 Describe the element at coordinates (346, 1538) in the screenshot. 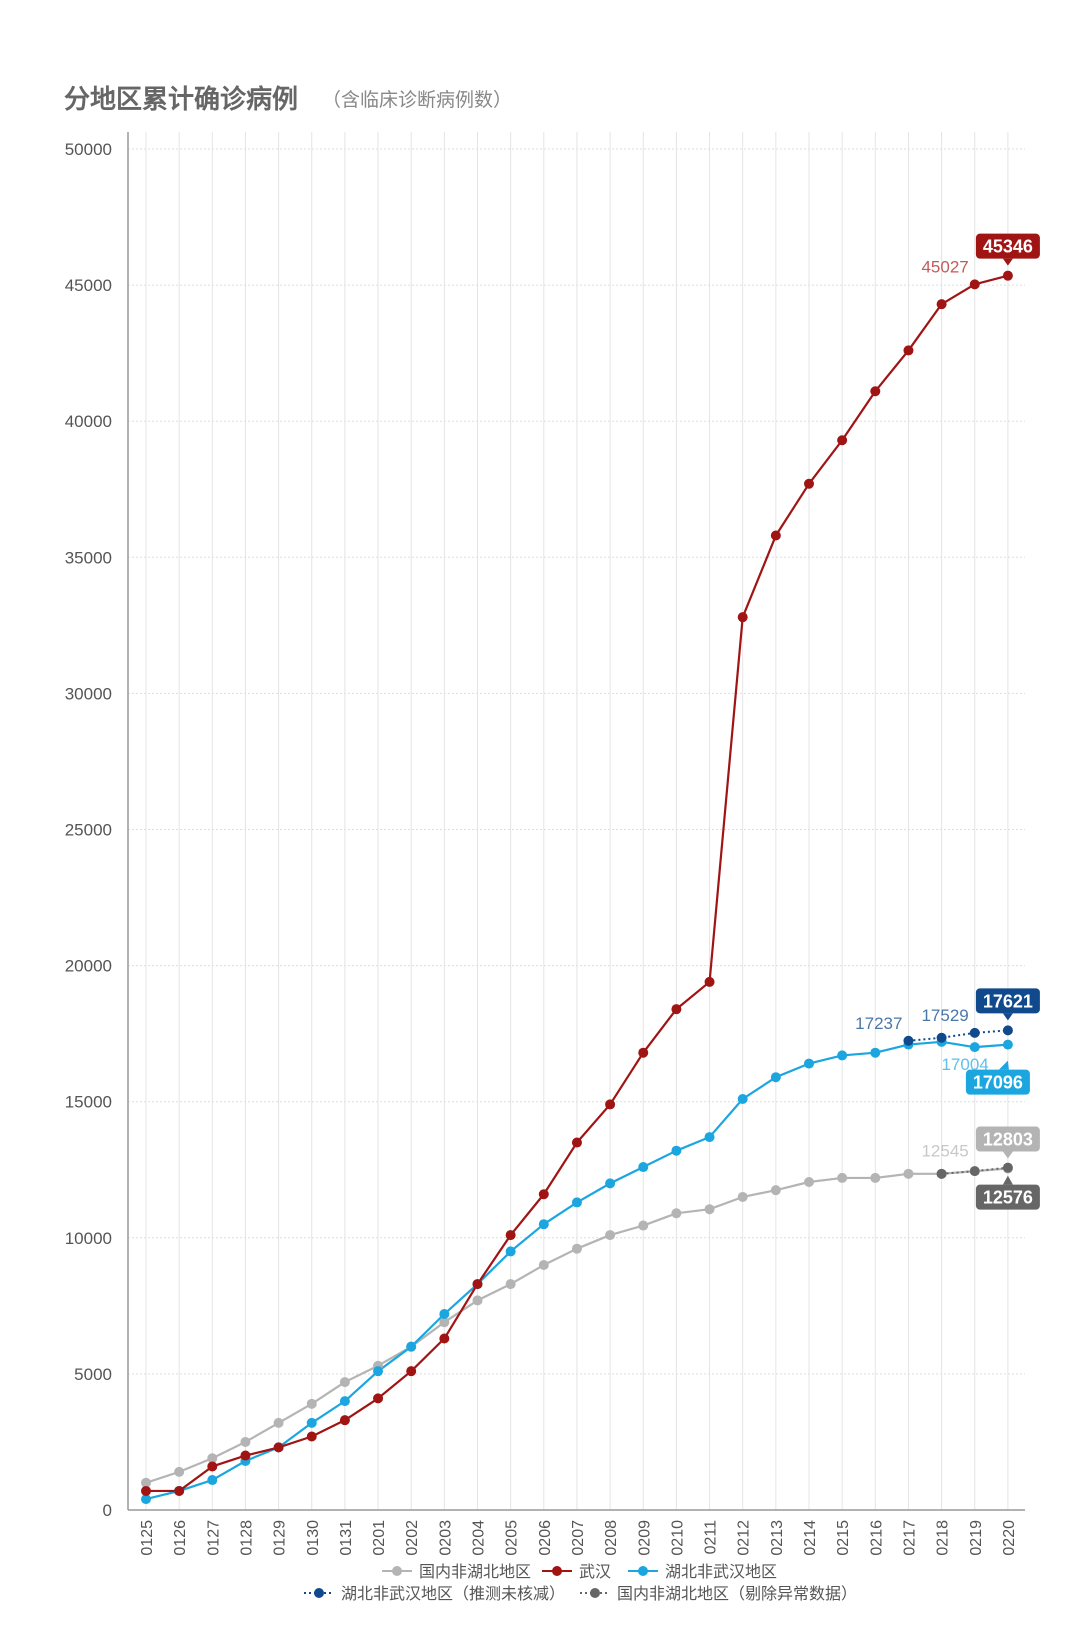

I see `x-tick-label: 0131` at that location.